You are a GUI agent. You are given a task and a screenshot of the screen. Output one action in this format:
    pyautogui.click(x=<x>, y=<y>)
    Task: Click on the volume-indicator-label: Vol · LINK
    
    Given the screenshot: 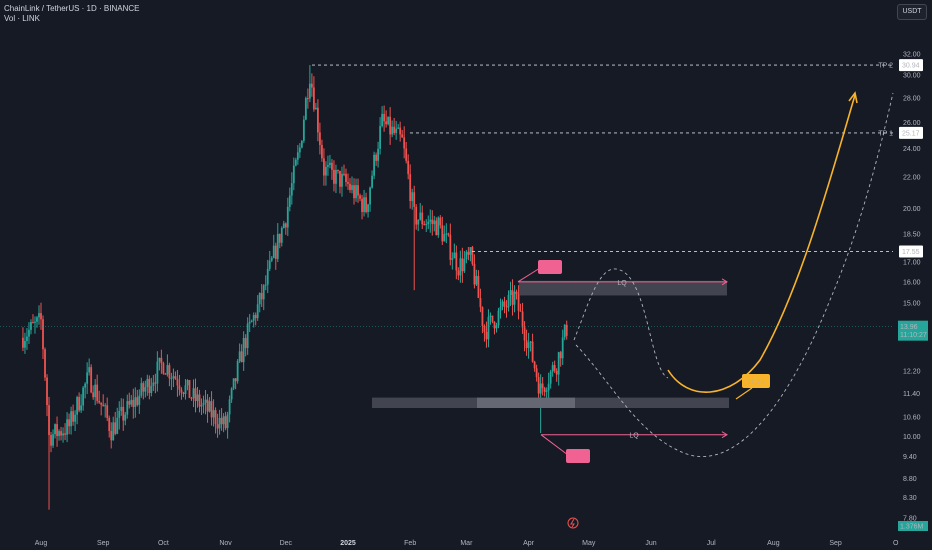 What is the action you would take?
    pyautogui.click(x=22, y=18)
    